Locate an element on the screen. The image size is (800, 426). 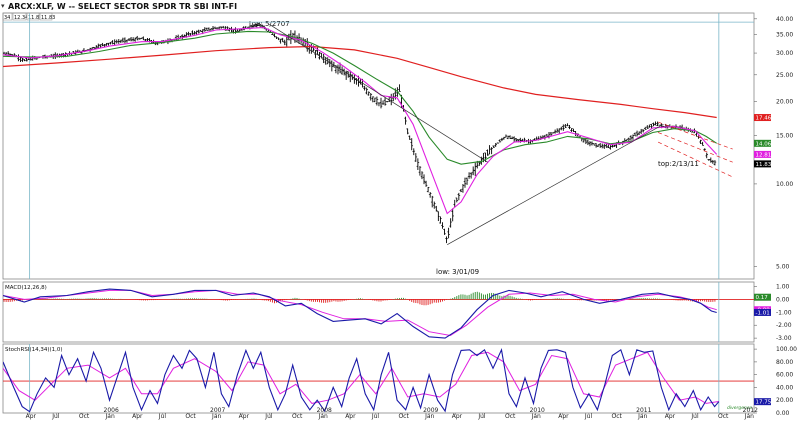
x-tick-label-25: Jul is located at coordinates (694, 416).